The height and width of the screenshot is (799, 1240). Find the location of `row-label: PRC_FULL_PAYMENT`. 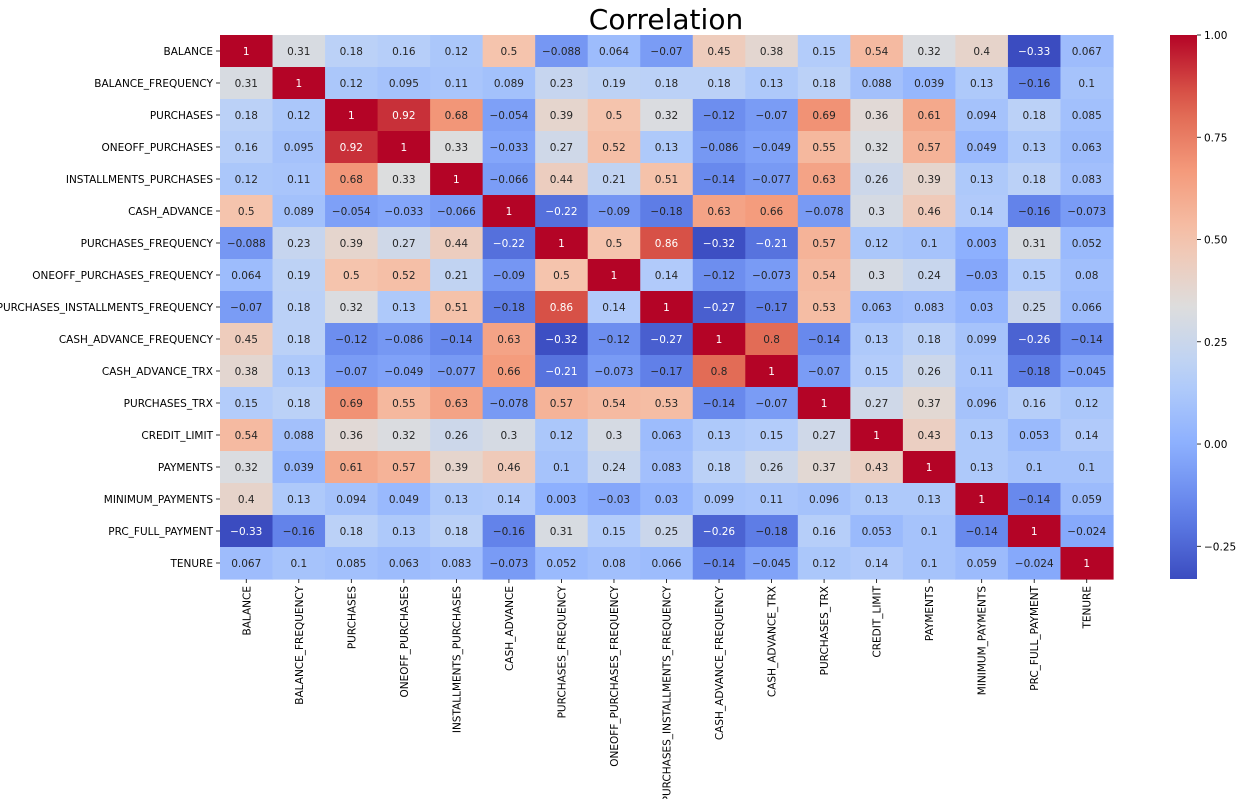

row-label: PRC_FULL_PAYMENT is located at coordinates (160, 532).